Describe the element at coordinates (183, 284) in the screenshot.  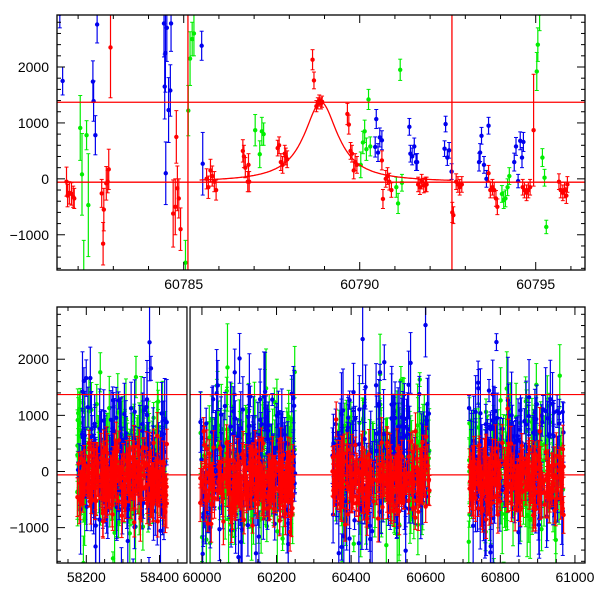
I see `x-tick-label: 60785` at that location.